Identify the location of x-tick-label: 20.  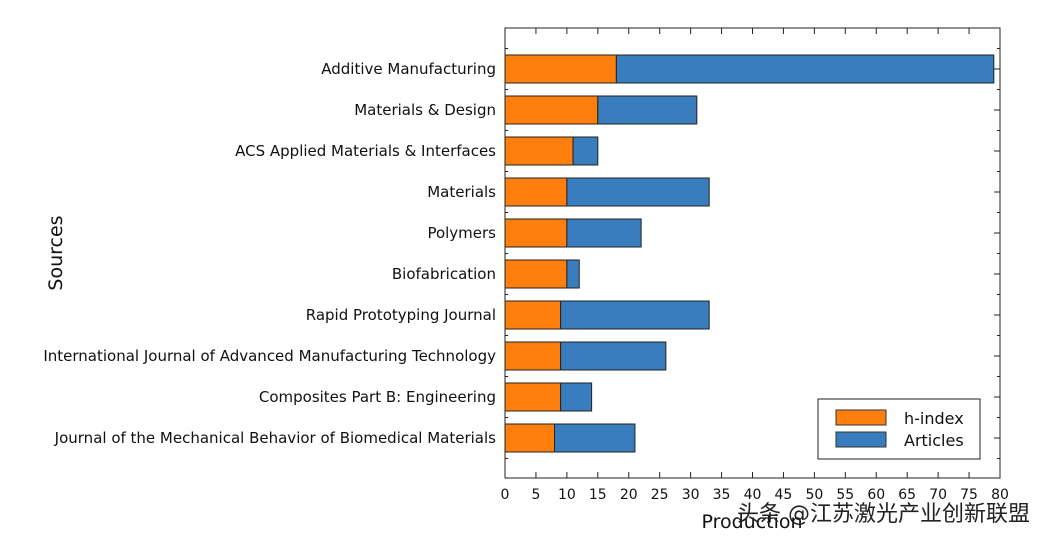
(629, 495).